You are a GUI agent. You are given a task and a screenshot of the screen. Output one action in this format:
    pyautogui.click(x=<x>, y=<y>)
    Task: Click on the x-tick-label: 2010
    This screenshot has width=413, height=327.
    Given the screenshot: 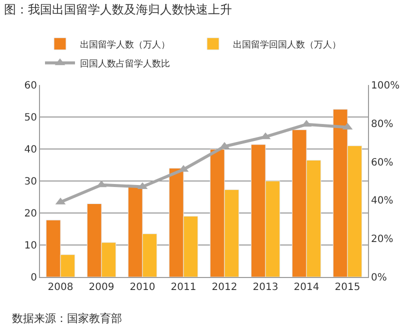 What is the action you would take?
    pyautogui.click(x=143, y=287)
    